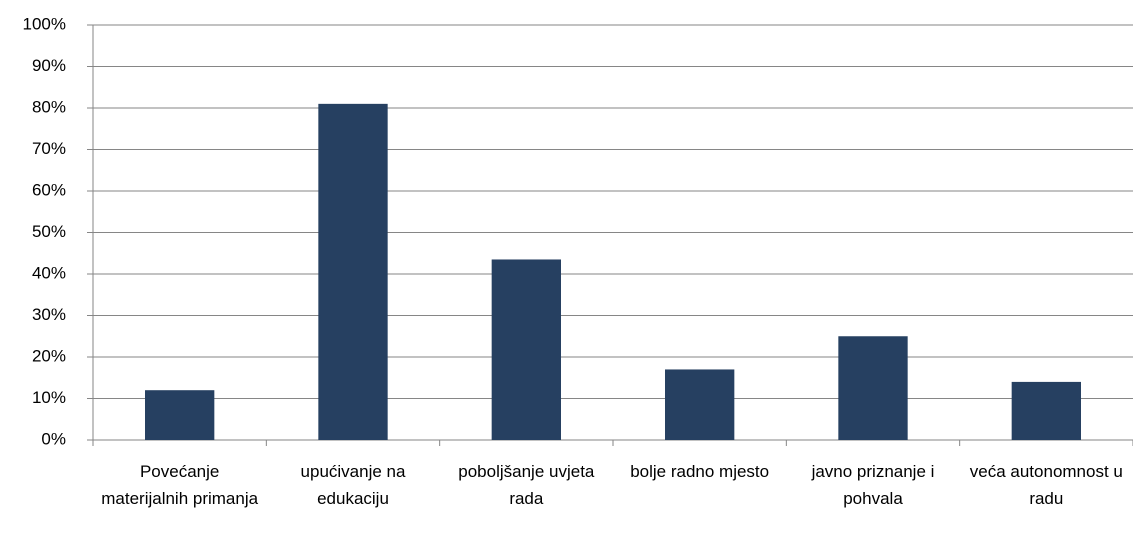 The image size is (1133, 550). Describe the element at coordinates (49, 148) in the screenshot. I see `y-tick-label: 70%` at that location.